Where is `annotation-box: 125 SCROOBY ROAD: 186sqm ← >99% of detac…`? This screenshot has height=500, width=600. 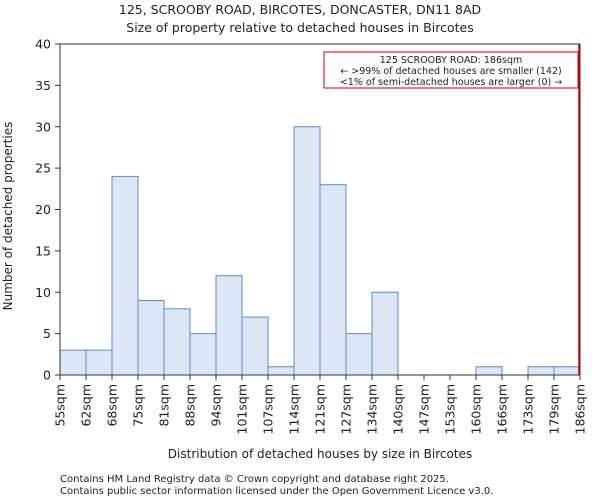 annotation-box: 125 SCROOBY ROAD: 186sqm ← >99% of detac… is located at coordinates (451, 70).